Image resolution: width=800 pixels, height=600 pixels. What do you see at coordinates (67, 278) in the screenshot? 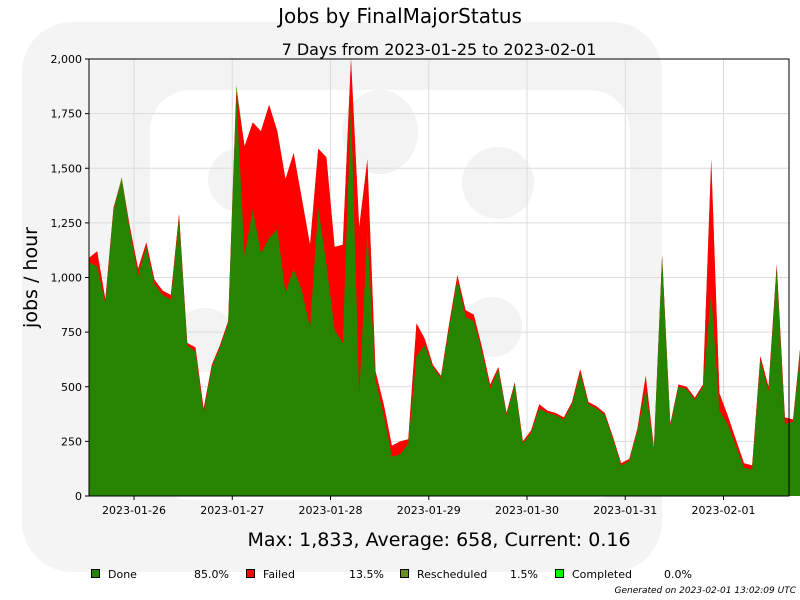
I see `y-tick-label: 1,000` at bounding box center [67, 278].